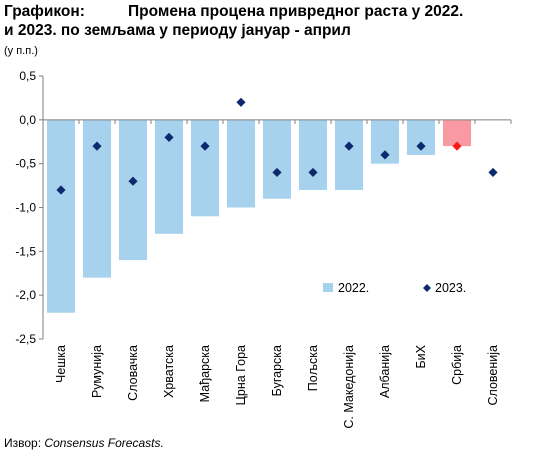 The image size is (541, 460). What do you see at coordinates (21, 51) in the screenshot?
I see `y-axis-unit: (у п.п.)` at bounding box center [21, 51].